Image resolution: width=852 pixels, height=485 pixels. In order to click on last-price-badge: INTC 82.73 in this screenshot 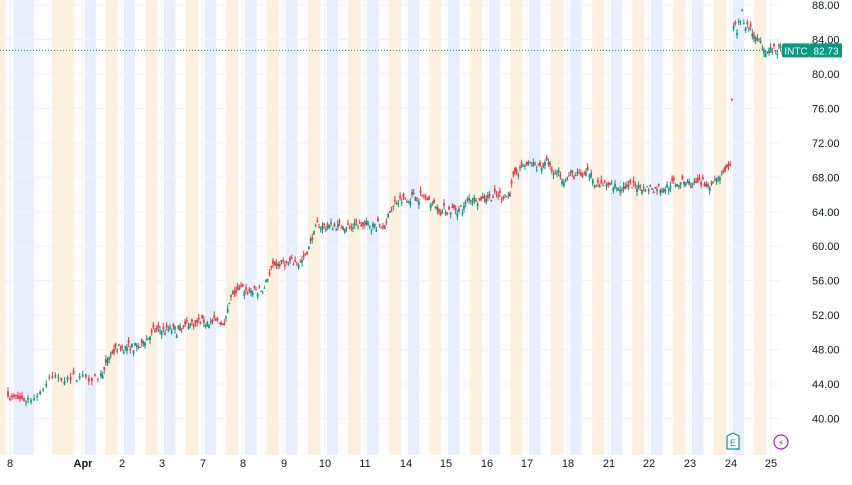, I will do `click(812, 50)`.